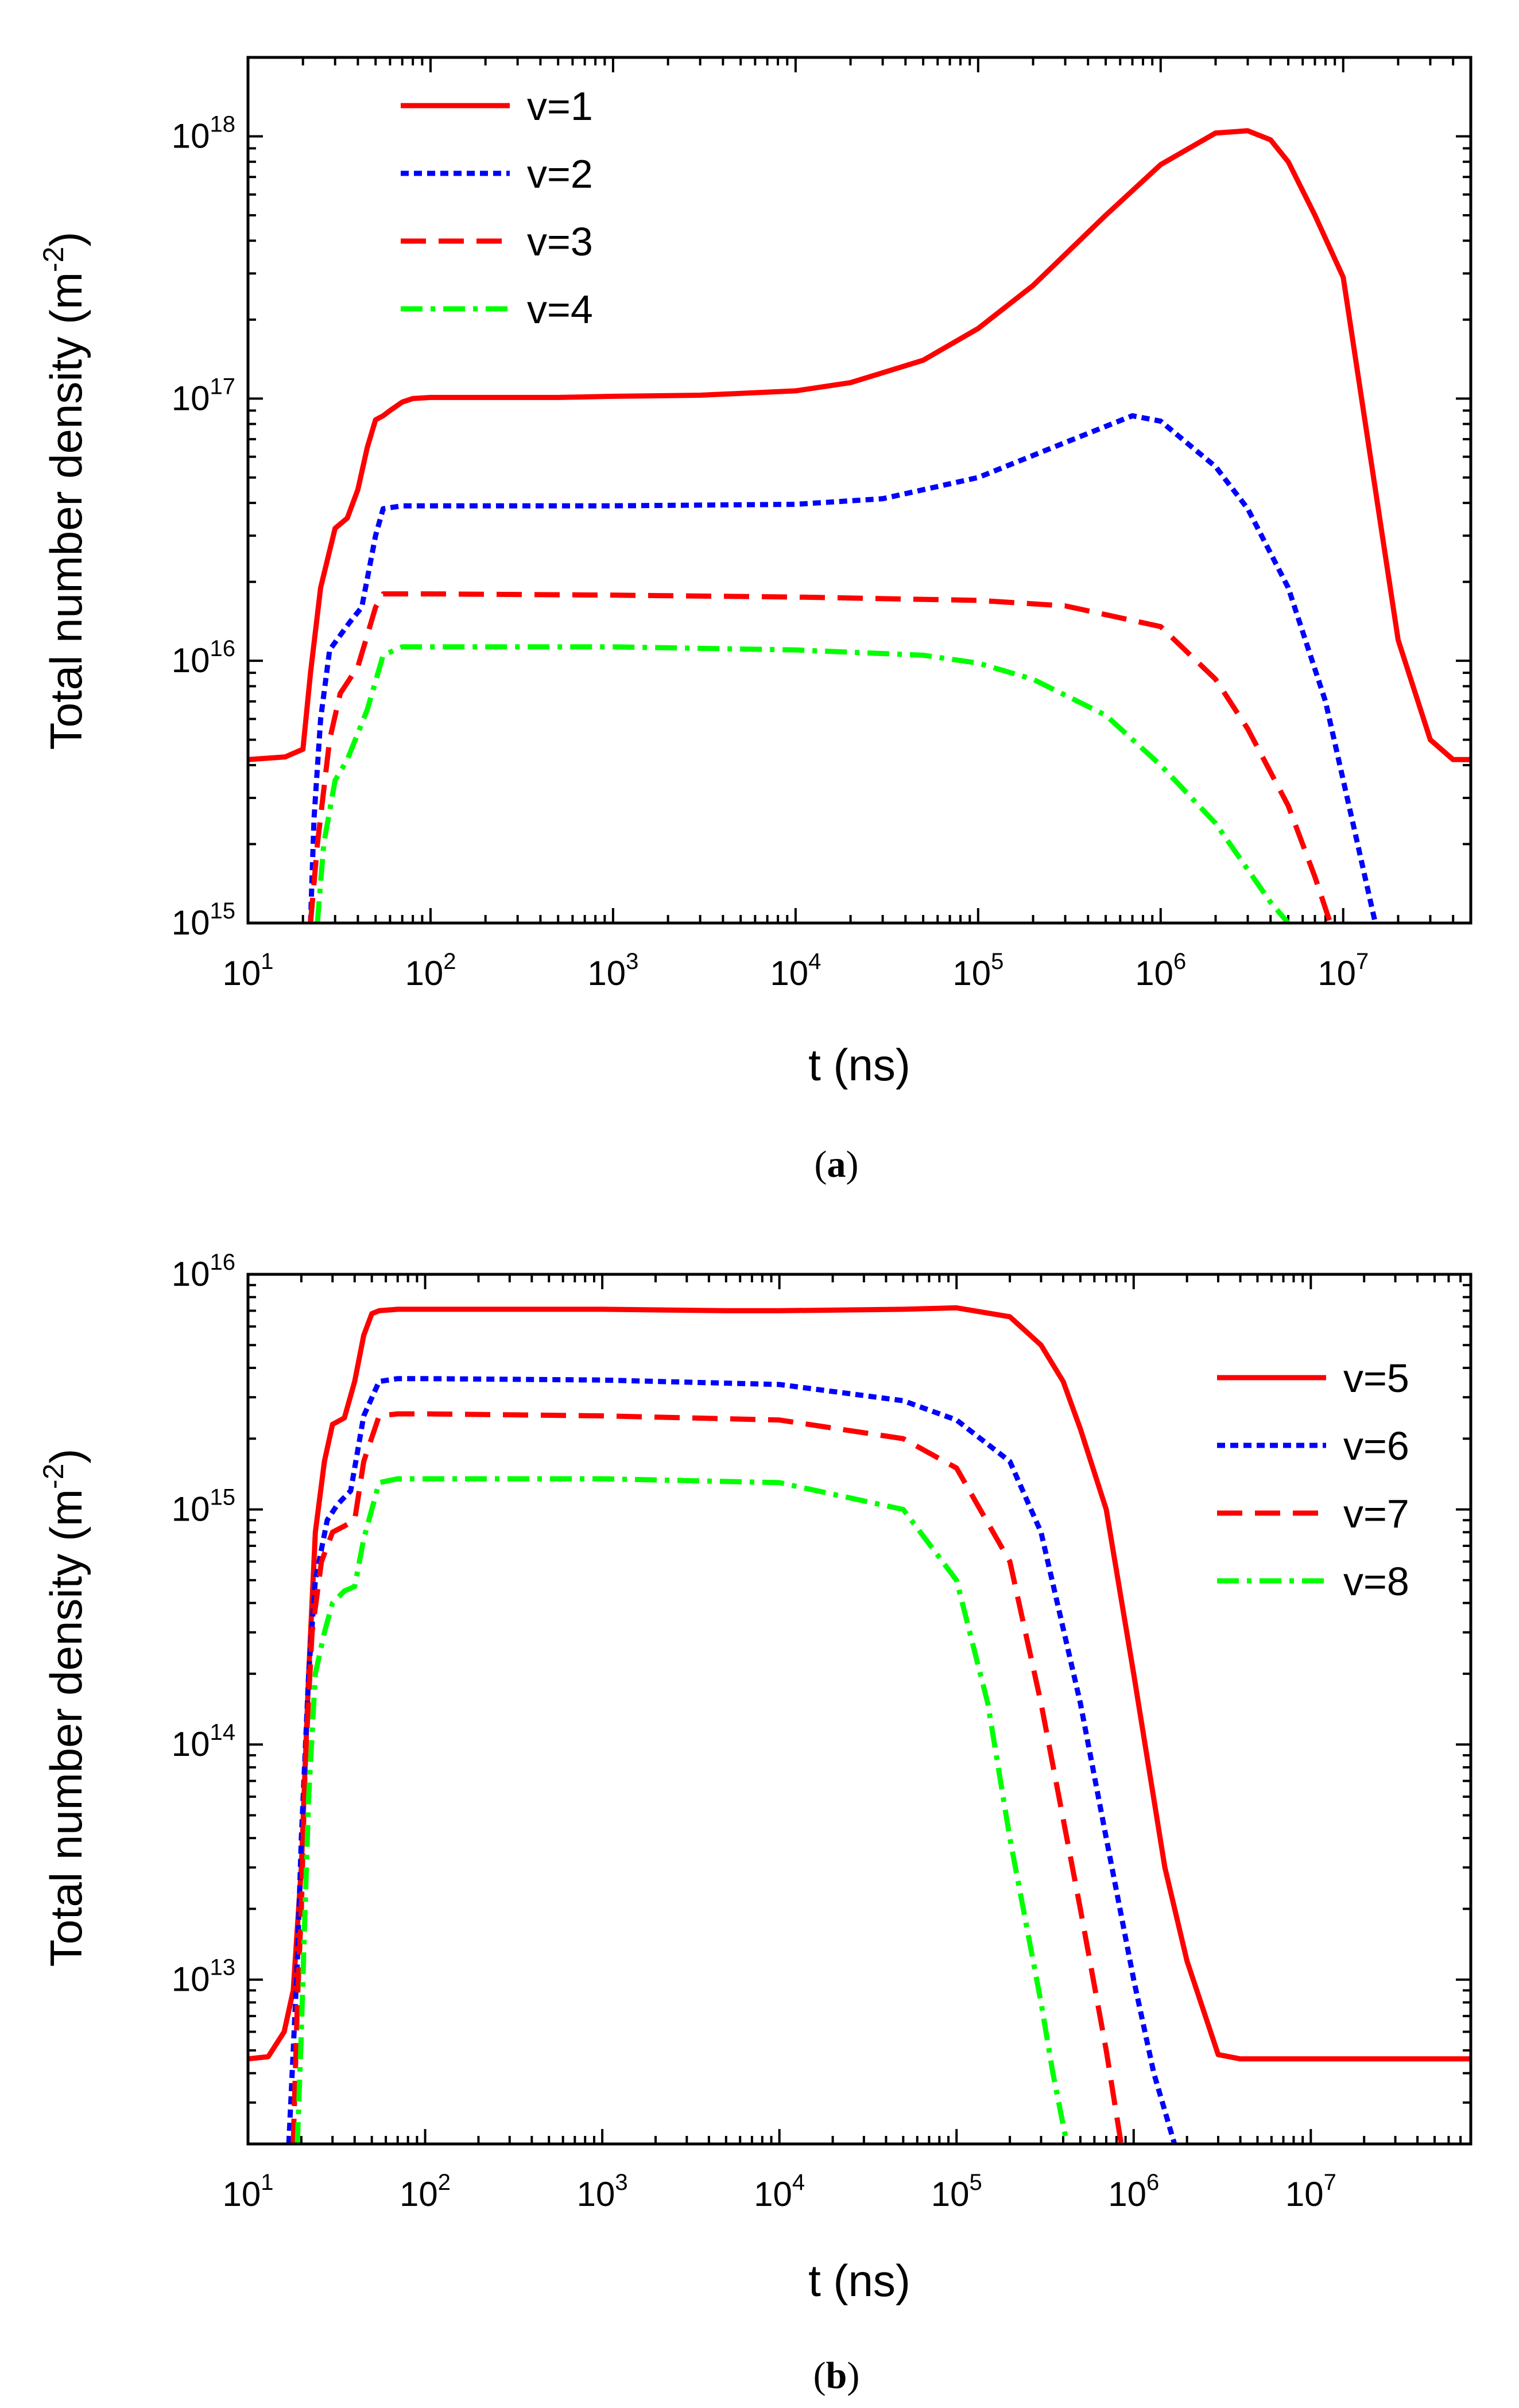  What do you see at coordinates (1152, 2182) in the screenshot?
I see `x-tick-exp: 6` at bounding box center [1152, 2182].